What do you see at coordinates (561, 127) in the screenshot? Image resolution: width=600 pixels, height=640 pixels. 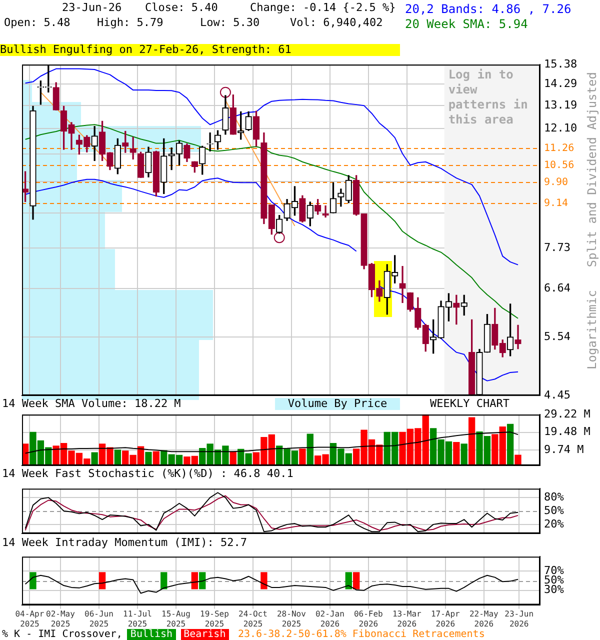 I see `y-tick-label: 12.10` at bounding box center [561, 127].